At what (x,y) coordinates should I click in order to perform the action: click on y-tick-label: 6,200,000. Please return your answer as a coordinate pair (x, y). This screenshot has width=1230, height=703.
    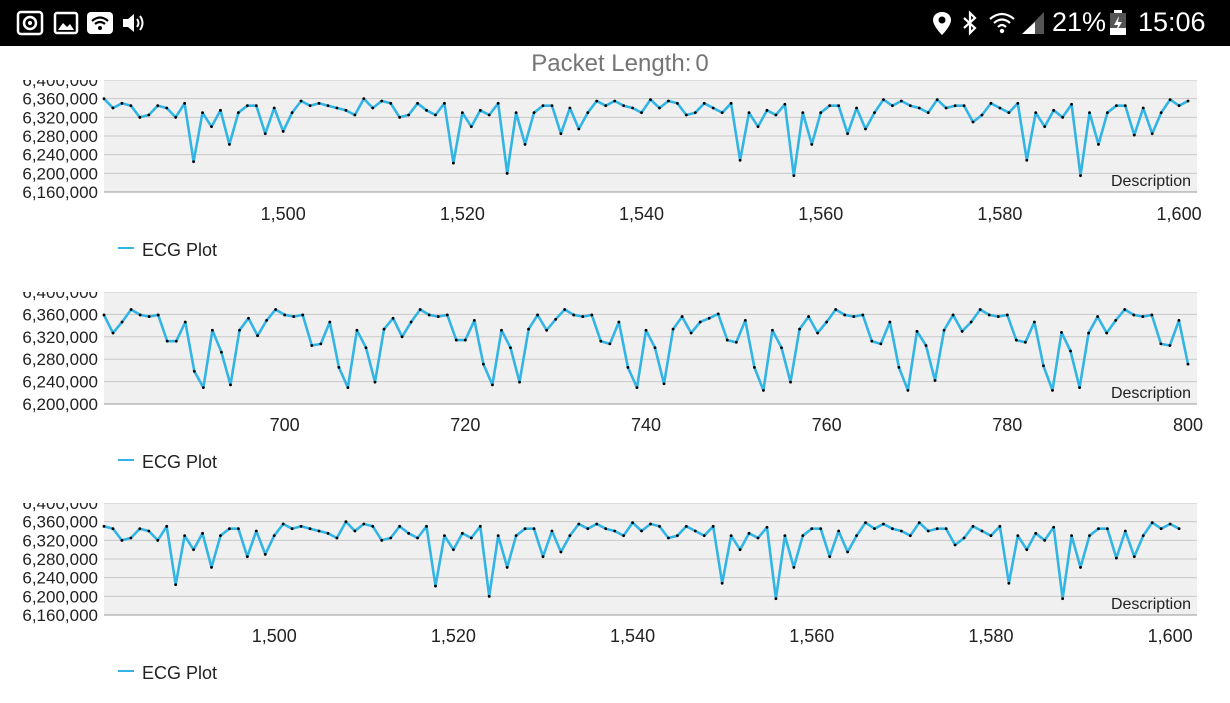
    Looking at the image, I should click on (60, 404).